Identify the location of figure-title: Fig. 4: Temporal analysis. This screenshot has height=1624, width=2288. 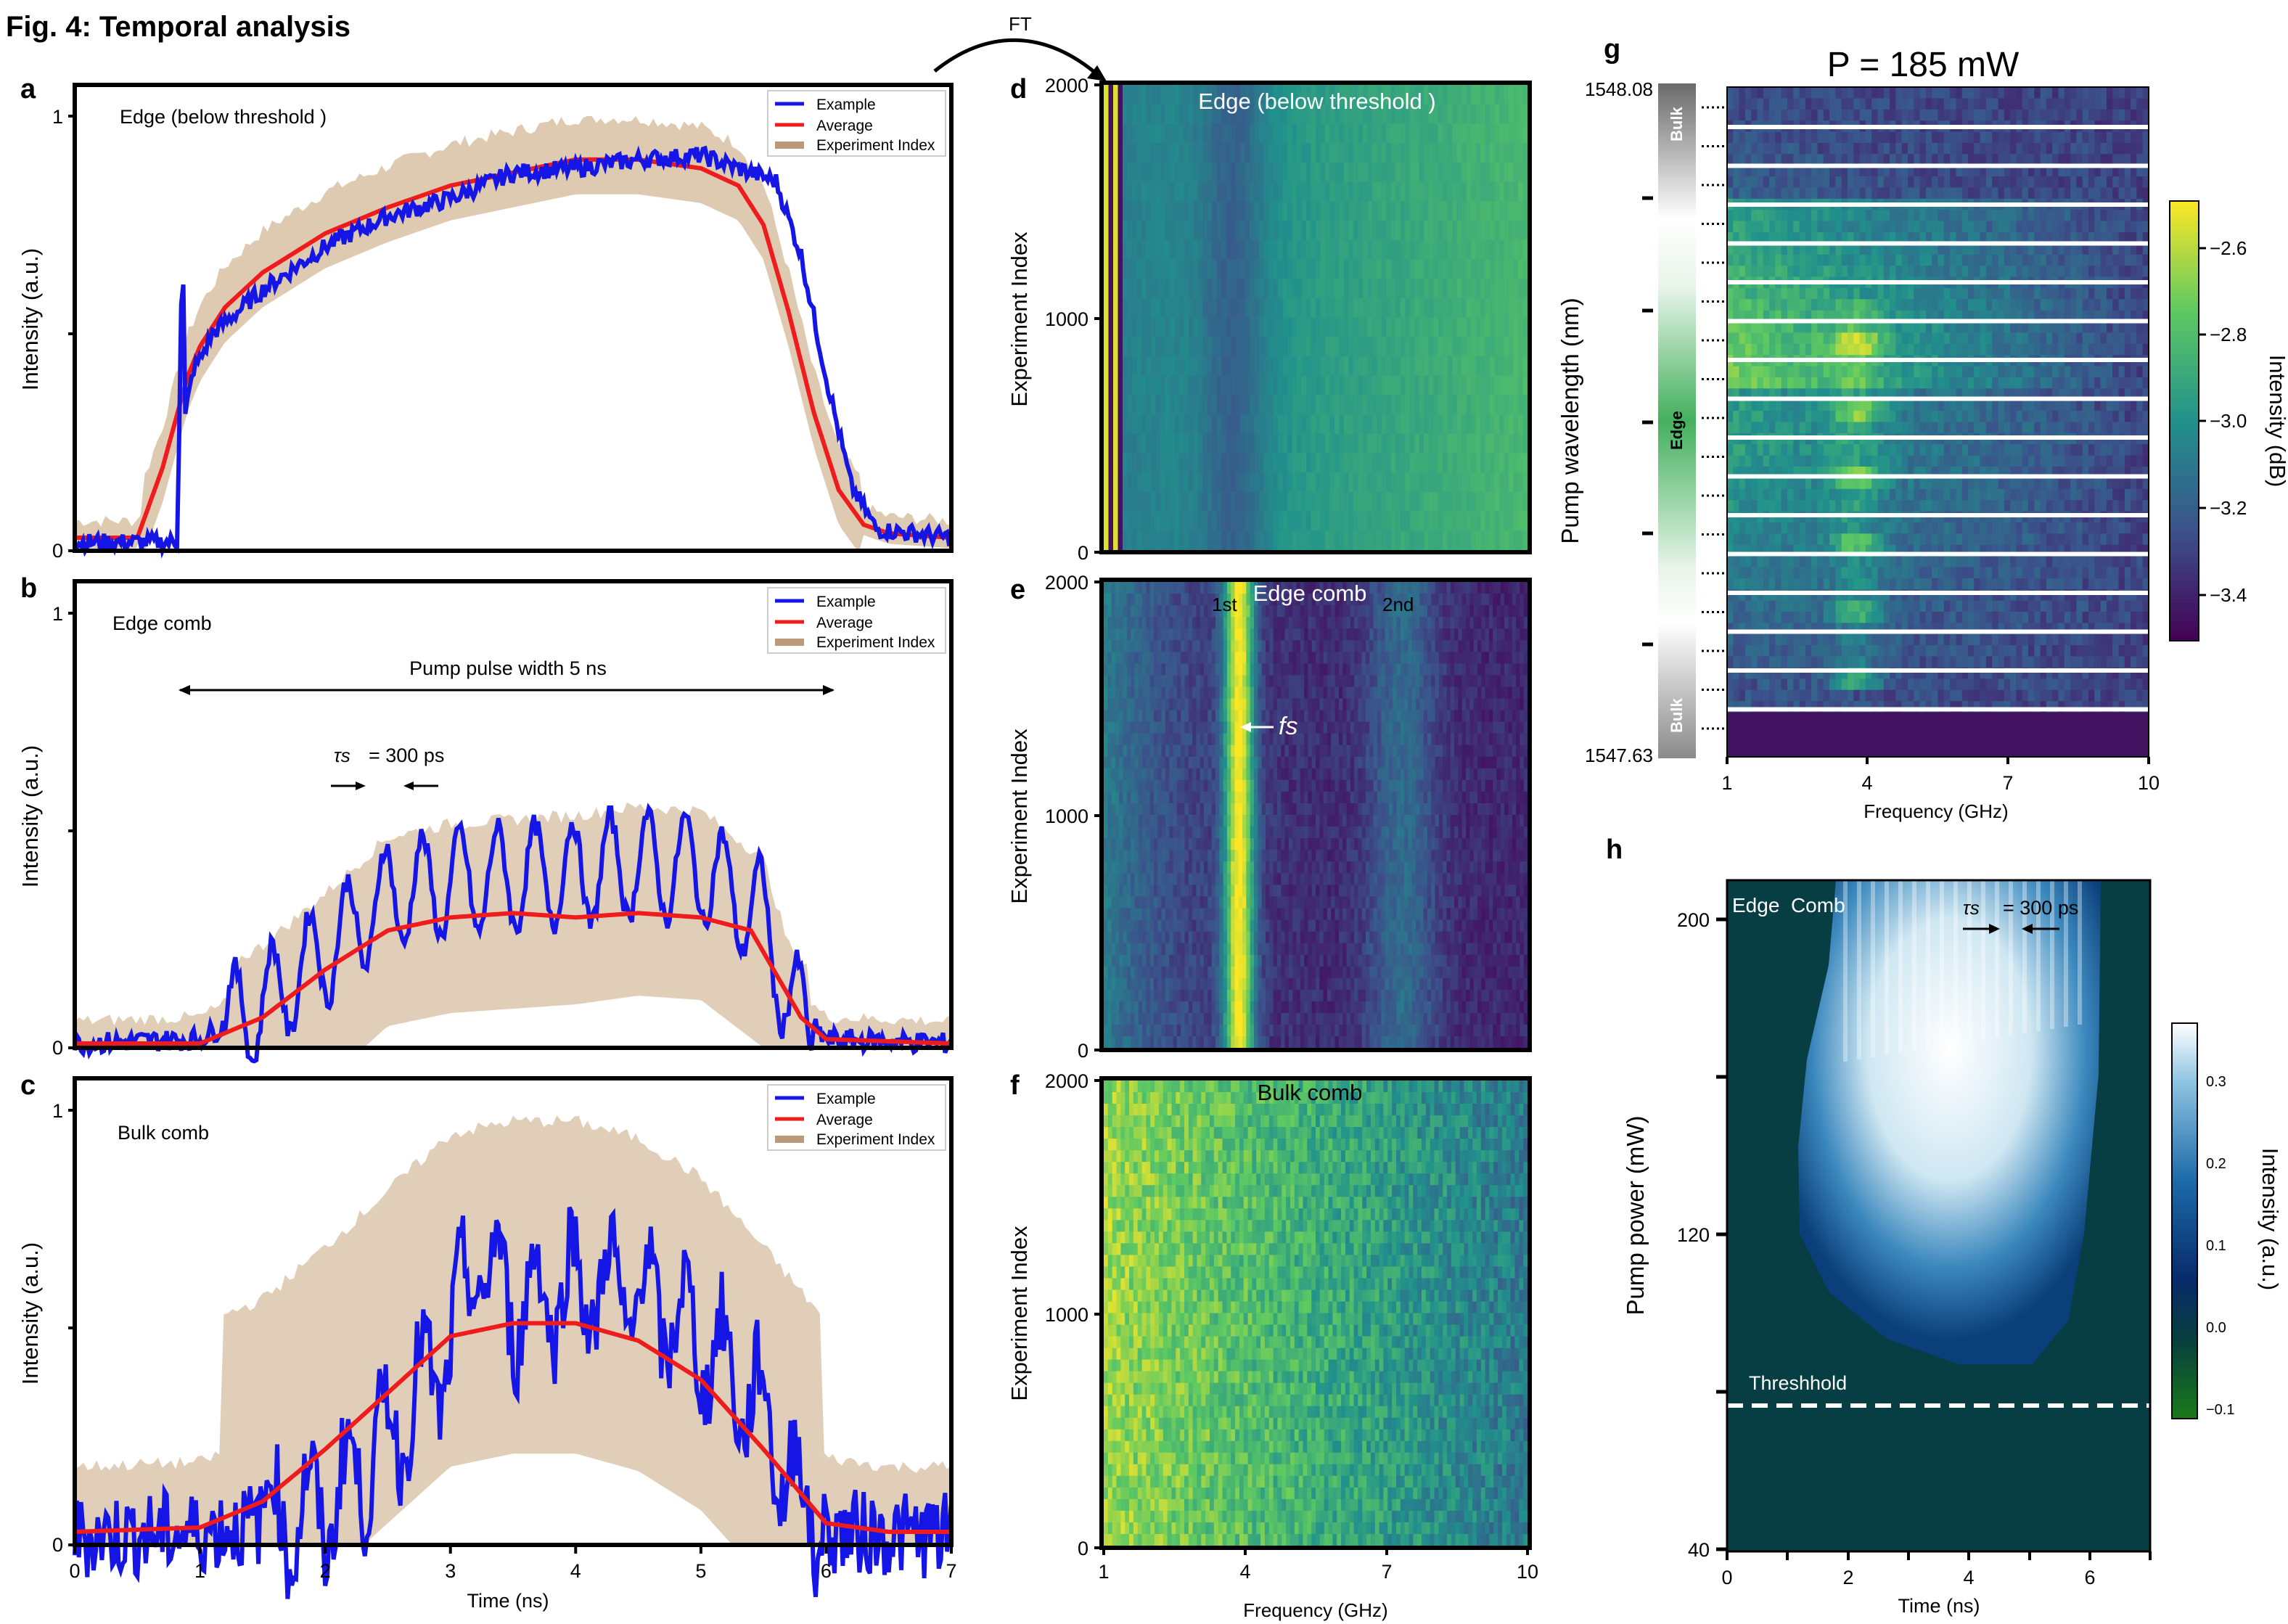
(178, 27).